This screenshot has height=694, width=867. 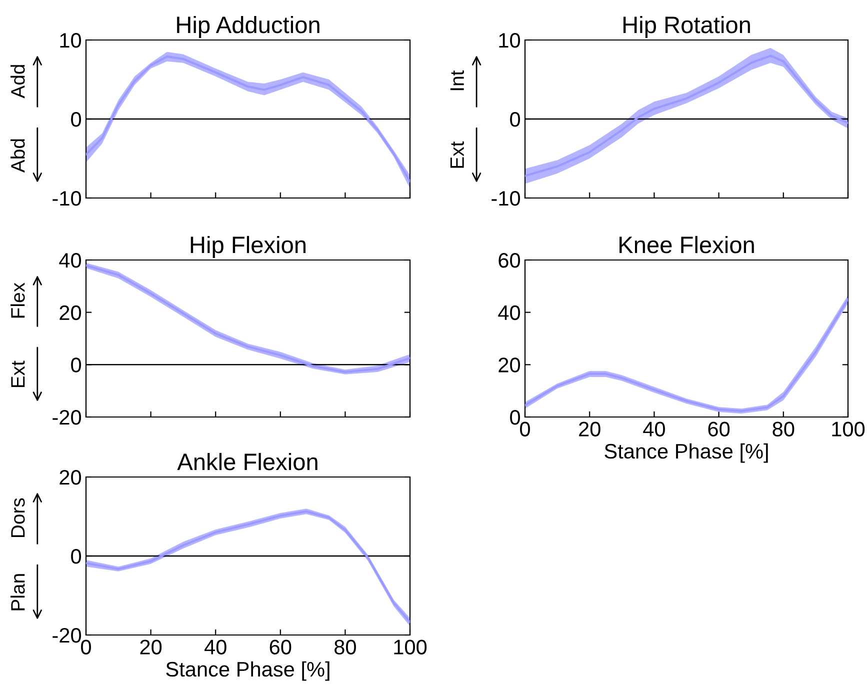 I want to click on text: Dors, so click(x=18, y=518).